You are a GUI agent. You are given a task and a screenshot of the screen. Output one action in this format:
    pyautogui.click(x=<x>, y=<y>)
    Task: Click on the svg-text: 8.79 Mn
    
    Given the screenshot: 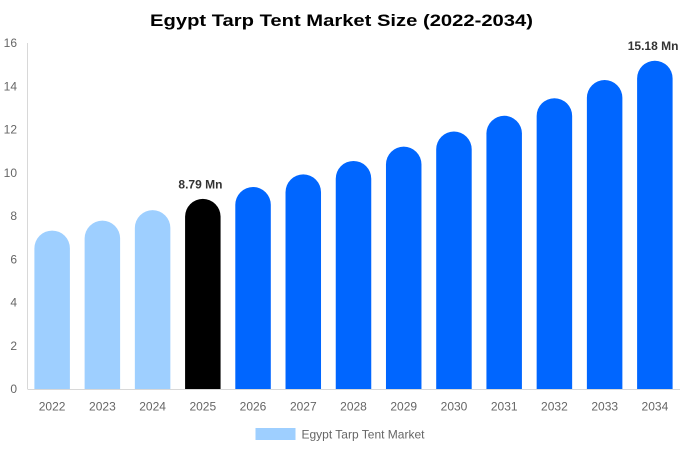 What is the action you would take?
    pyautogui.click(x=200, y=184)
    